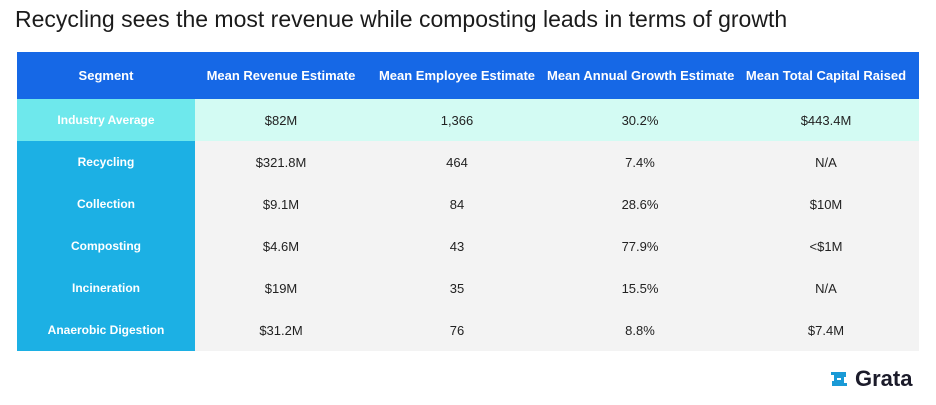 This screenshot has width=936, height=405. Describe the element at coordinates (106, 246) in the screenshot. I see `segment-cell: Composting` at that location.